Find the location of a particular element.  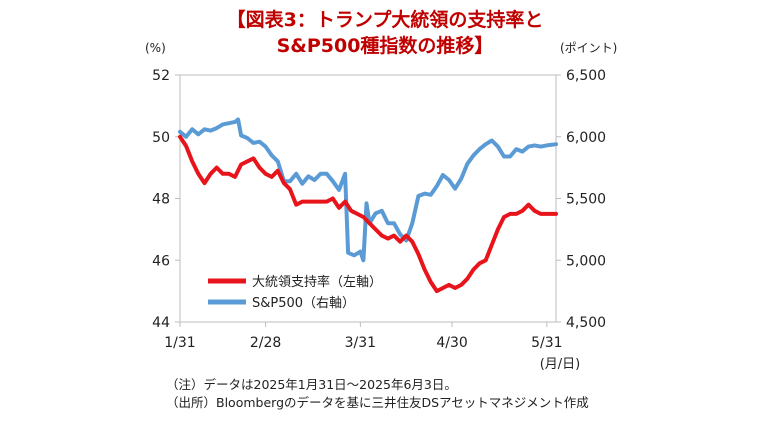

x-tick-label: 4/30 is located at coordinates (451, 343).